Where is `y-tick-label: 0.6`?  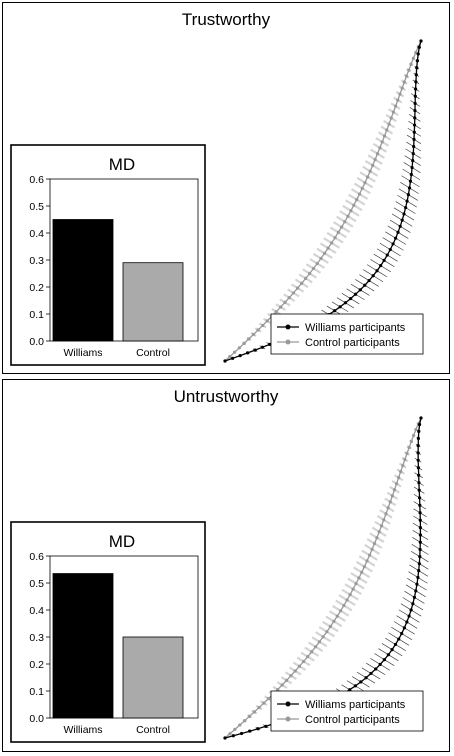 y-tick-label: 0.6 is located at coordinates (36, 180).